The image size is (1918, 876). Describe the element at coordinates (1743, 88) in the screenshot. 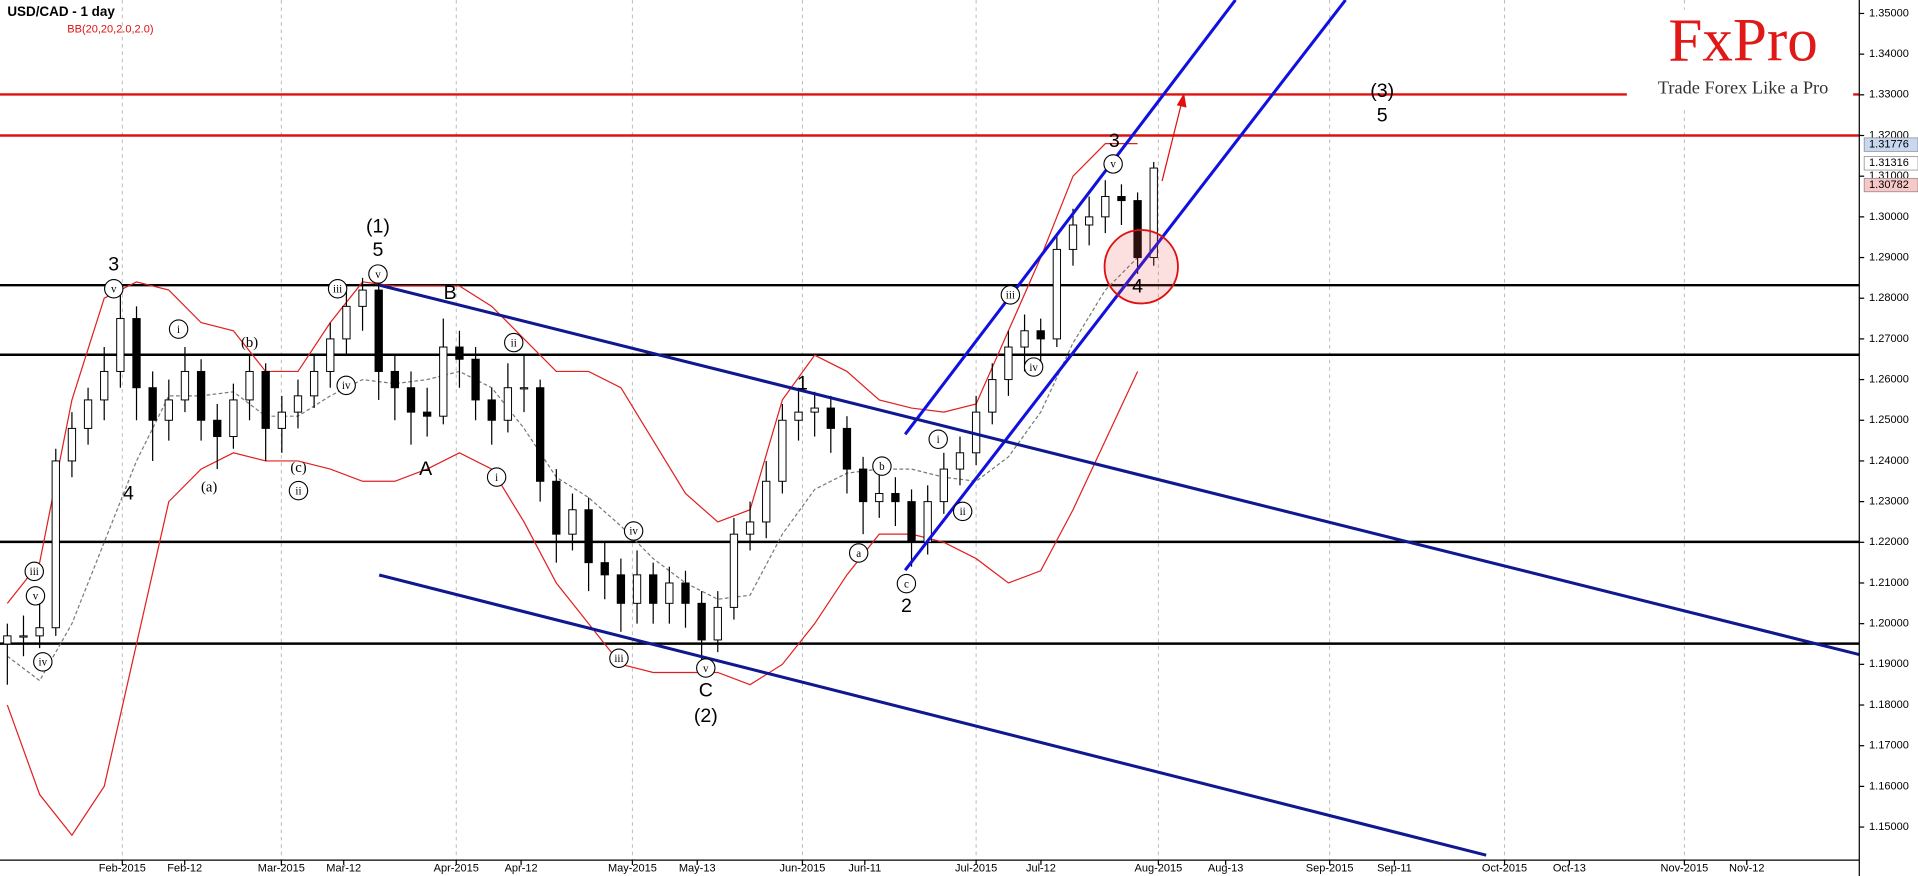

I see `slogan: Trade Forex Like a Pro` at that location.